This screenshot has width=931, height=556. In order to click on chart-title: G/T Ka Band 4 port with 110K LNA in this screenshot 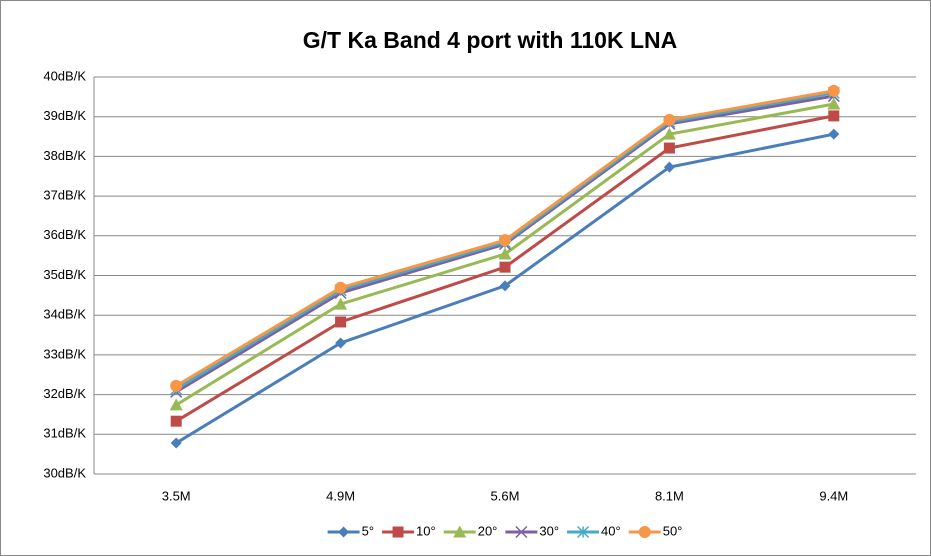, I will do `click(490, 40)`.